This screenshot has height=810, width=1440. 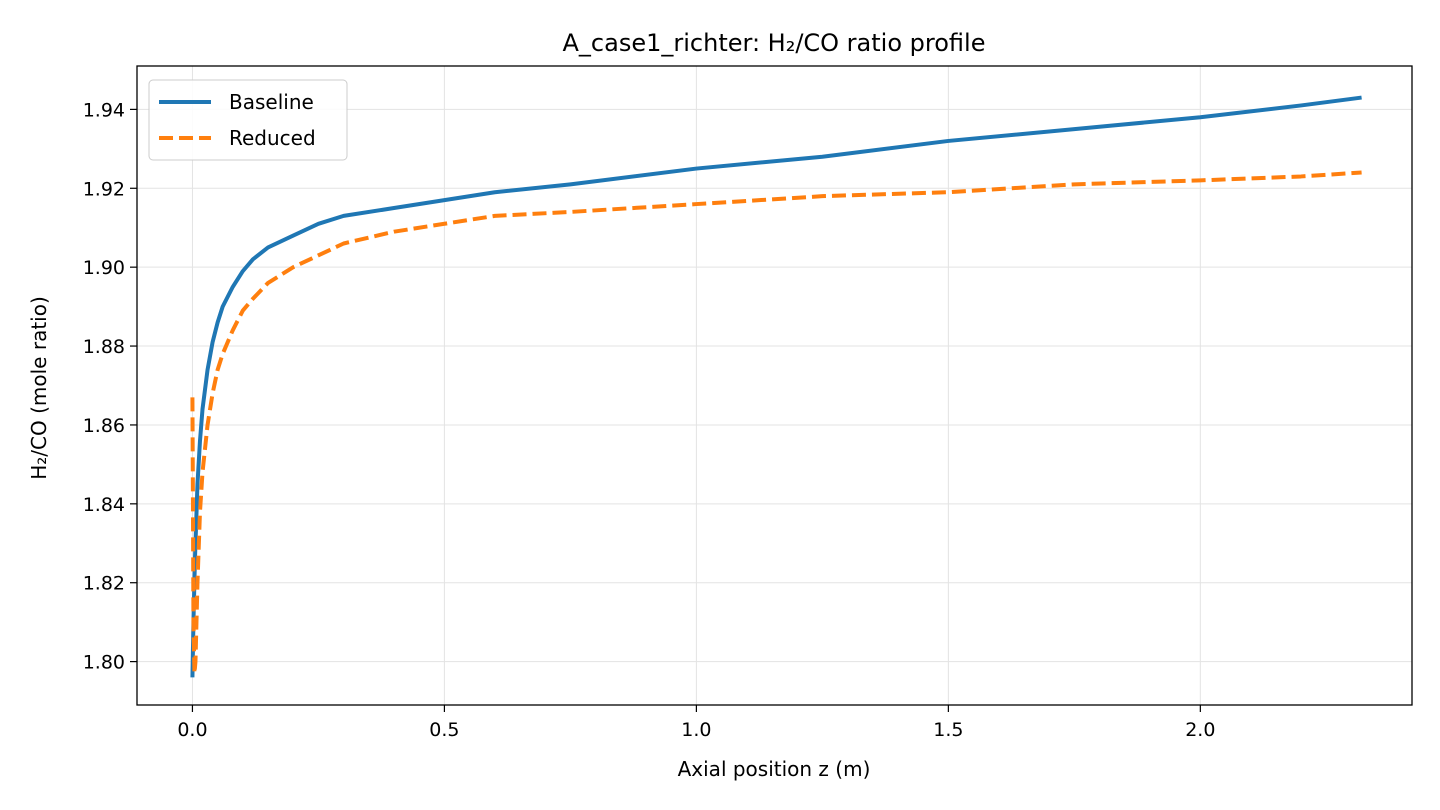 What do you see at coordinates (39, 388) in the screenshot?
I see `y-axis-label: H₂/CO (mole ratio)` at bounding box center [39, 388].